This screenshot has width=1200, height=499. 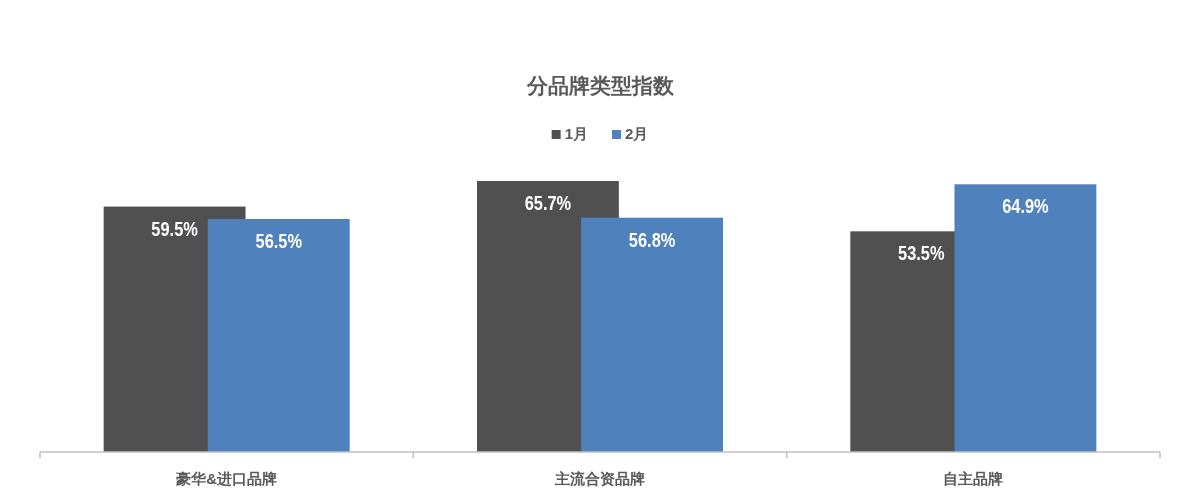 What do you see at coordinates (548, 203) in the screenshot?
I see `data-label: 65.7%` at bounding box center [548, 203].